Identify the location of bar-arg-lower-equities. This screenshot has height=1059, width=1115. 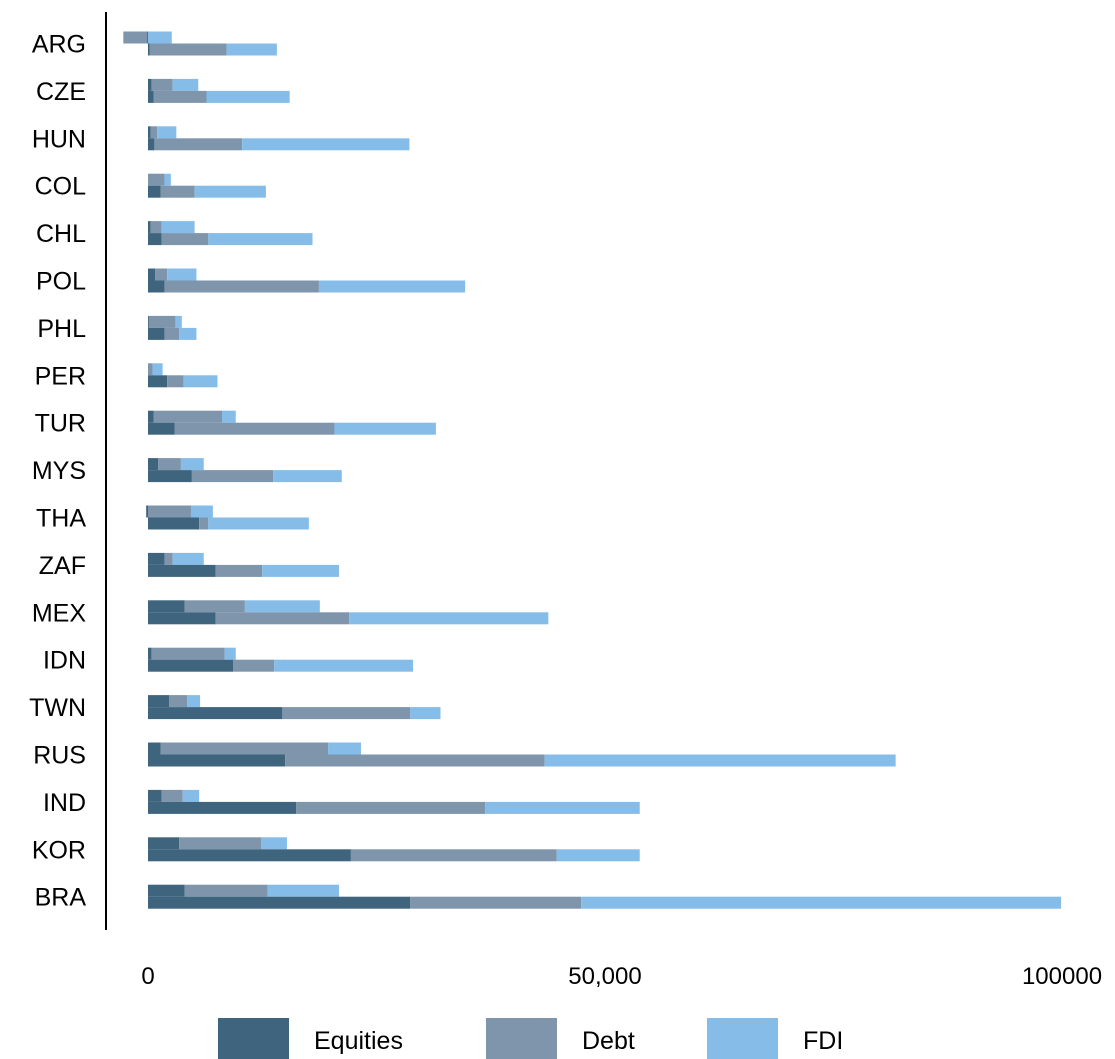
(149, 49).